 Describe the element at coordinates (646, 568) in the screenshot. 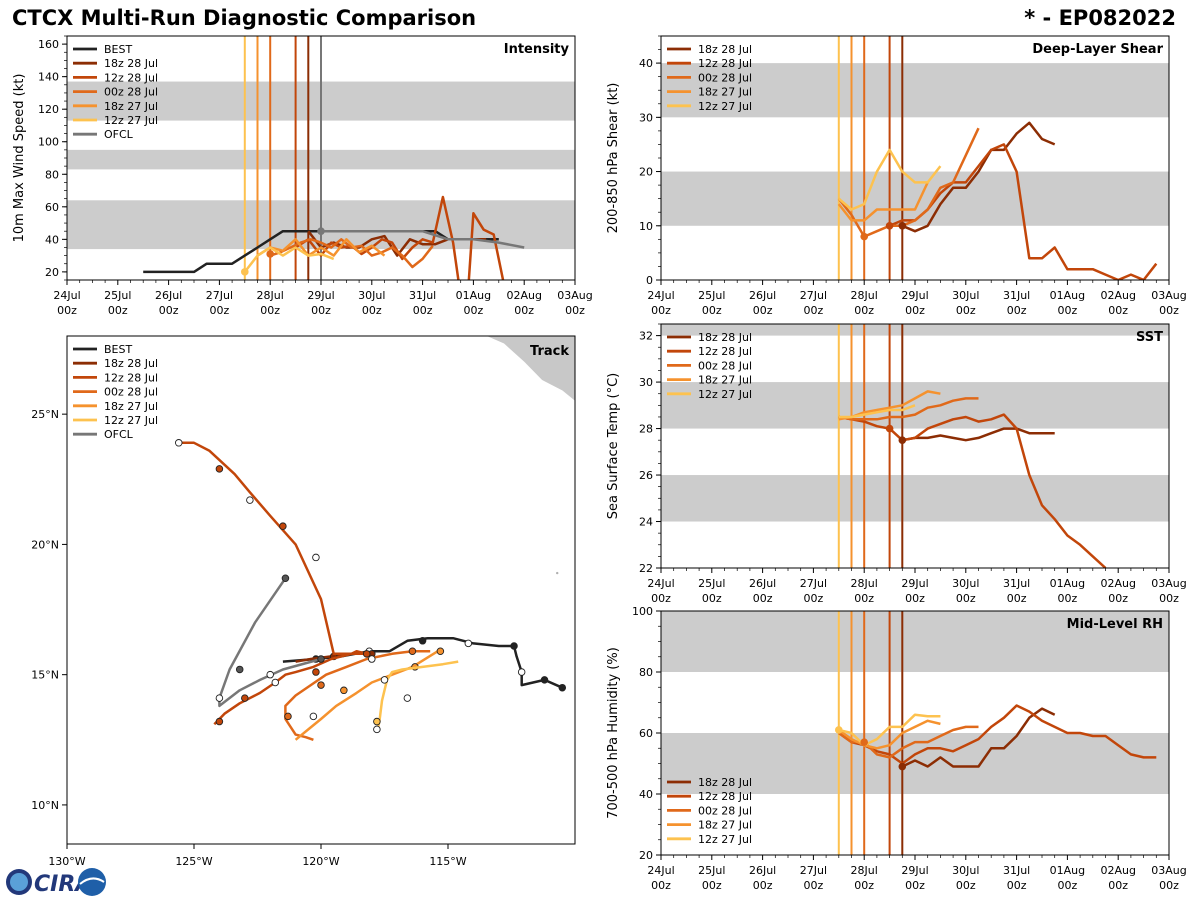

I see `sst-ytick-label: 22` at that location.